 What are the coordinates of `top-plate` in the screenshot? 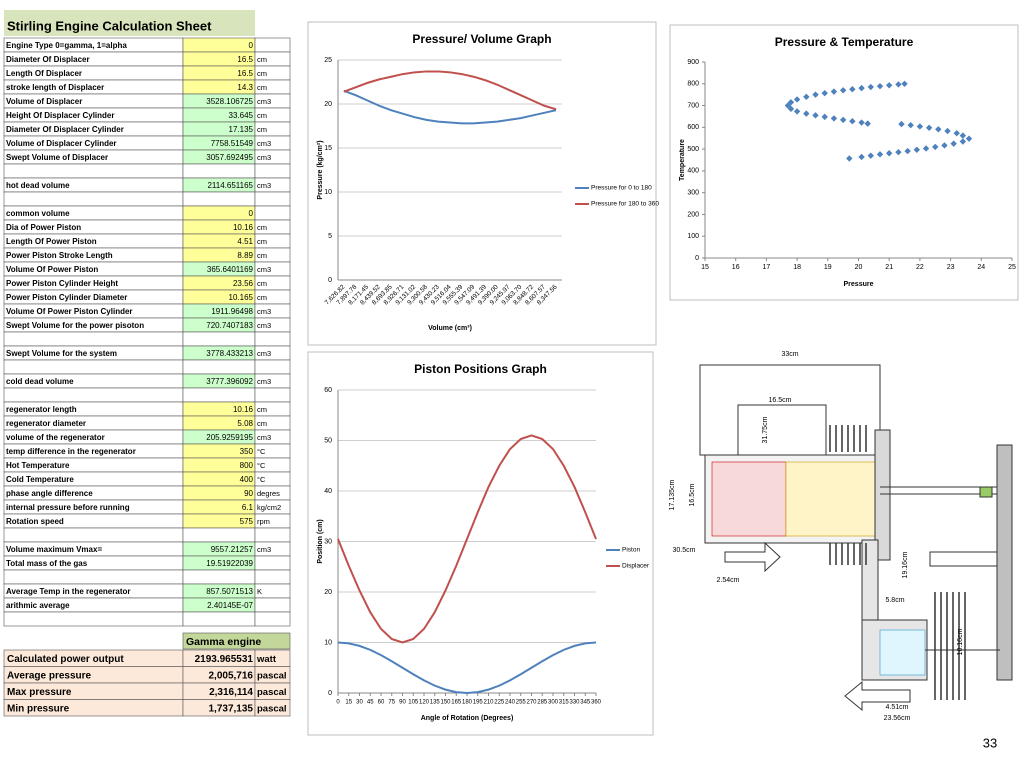 It's located at (782, 430).